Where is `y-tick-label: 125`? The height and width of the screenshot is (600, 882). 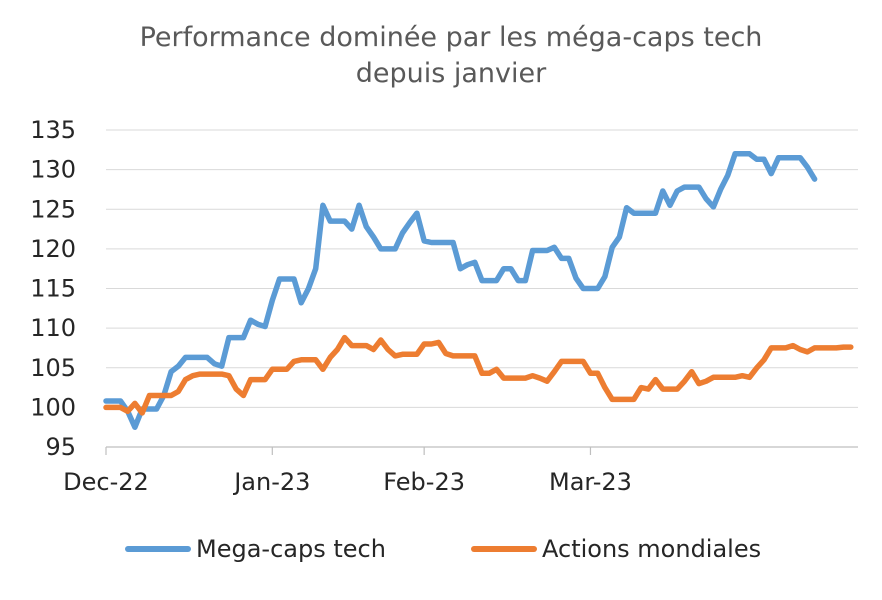
y-tick-label: 125 is located at coordinates (53, 209).